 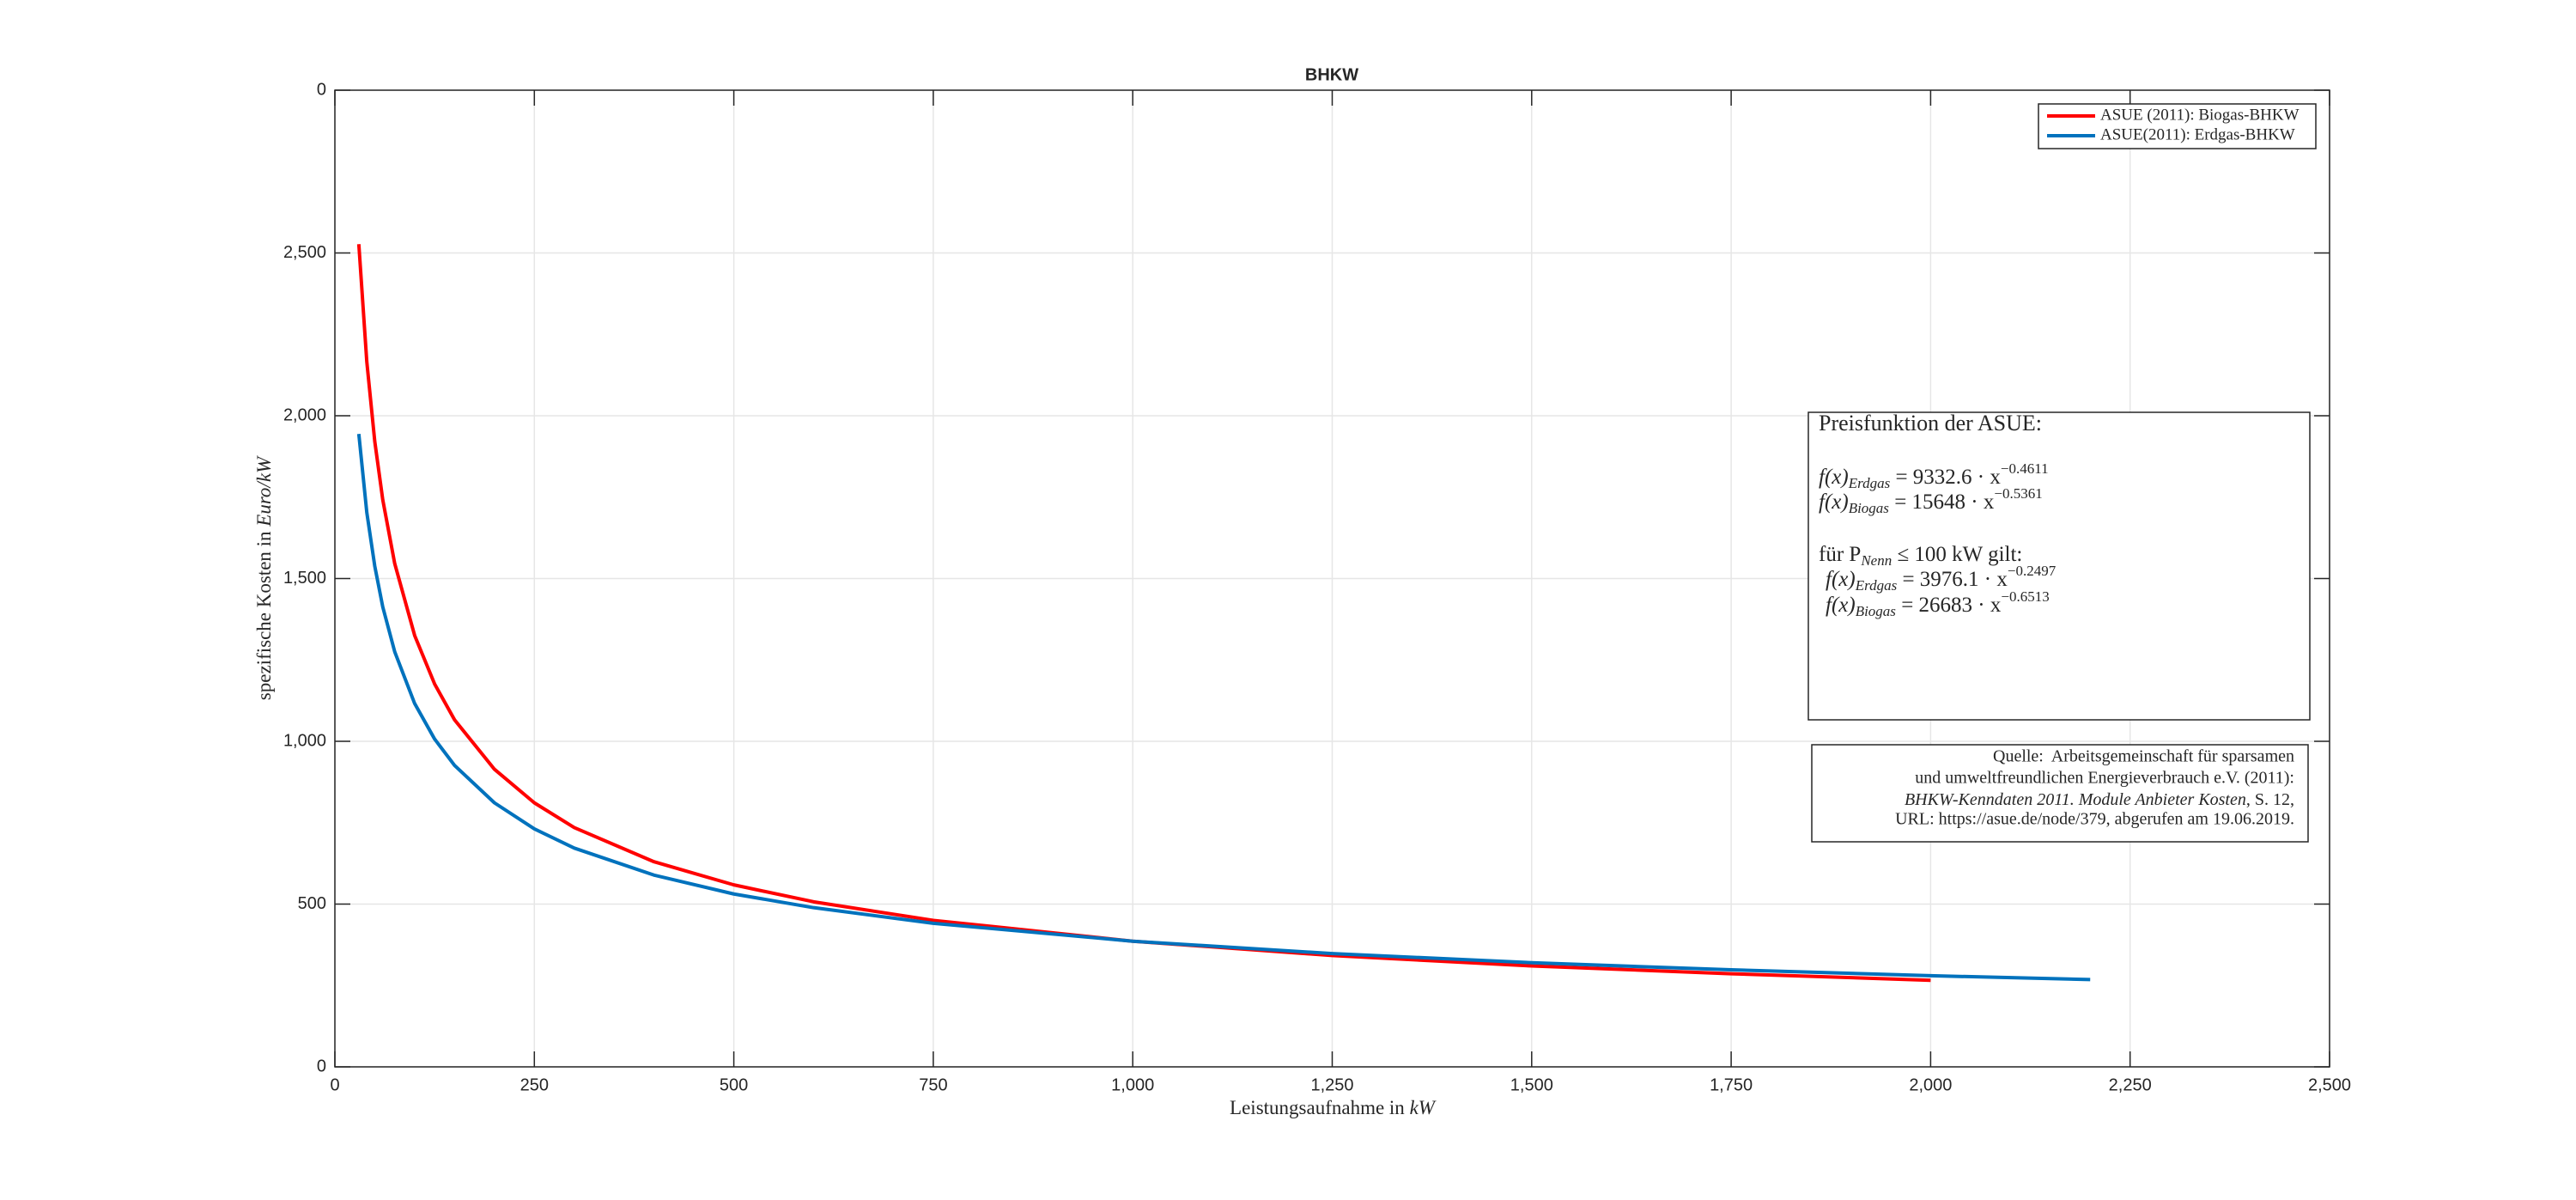 I want to click on source-box, so click(x=2060, y=793).